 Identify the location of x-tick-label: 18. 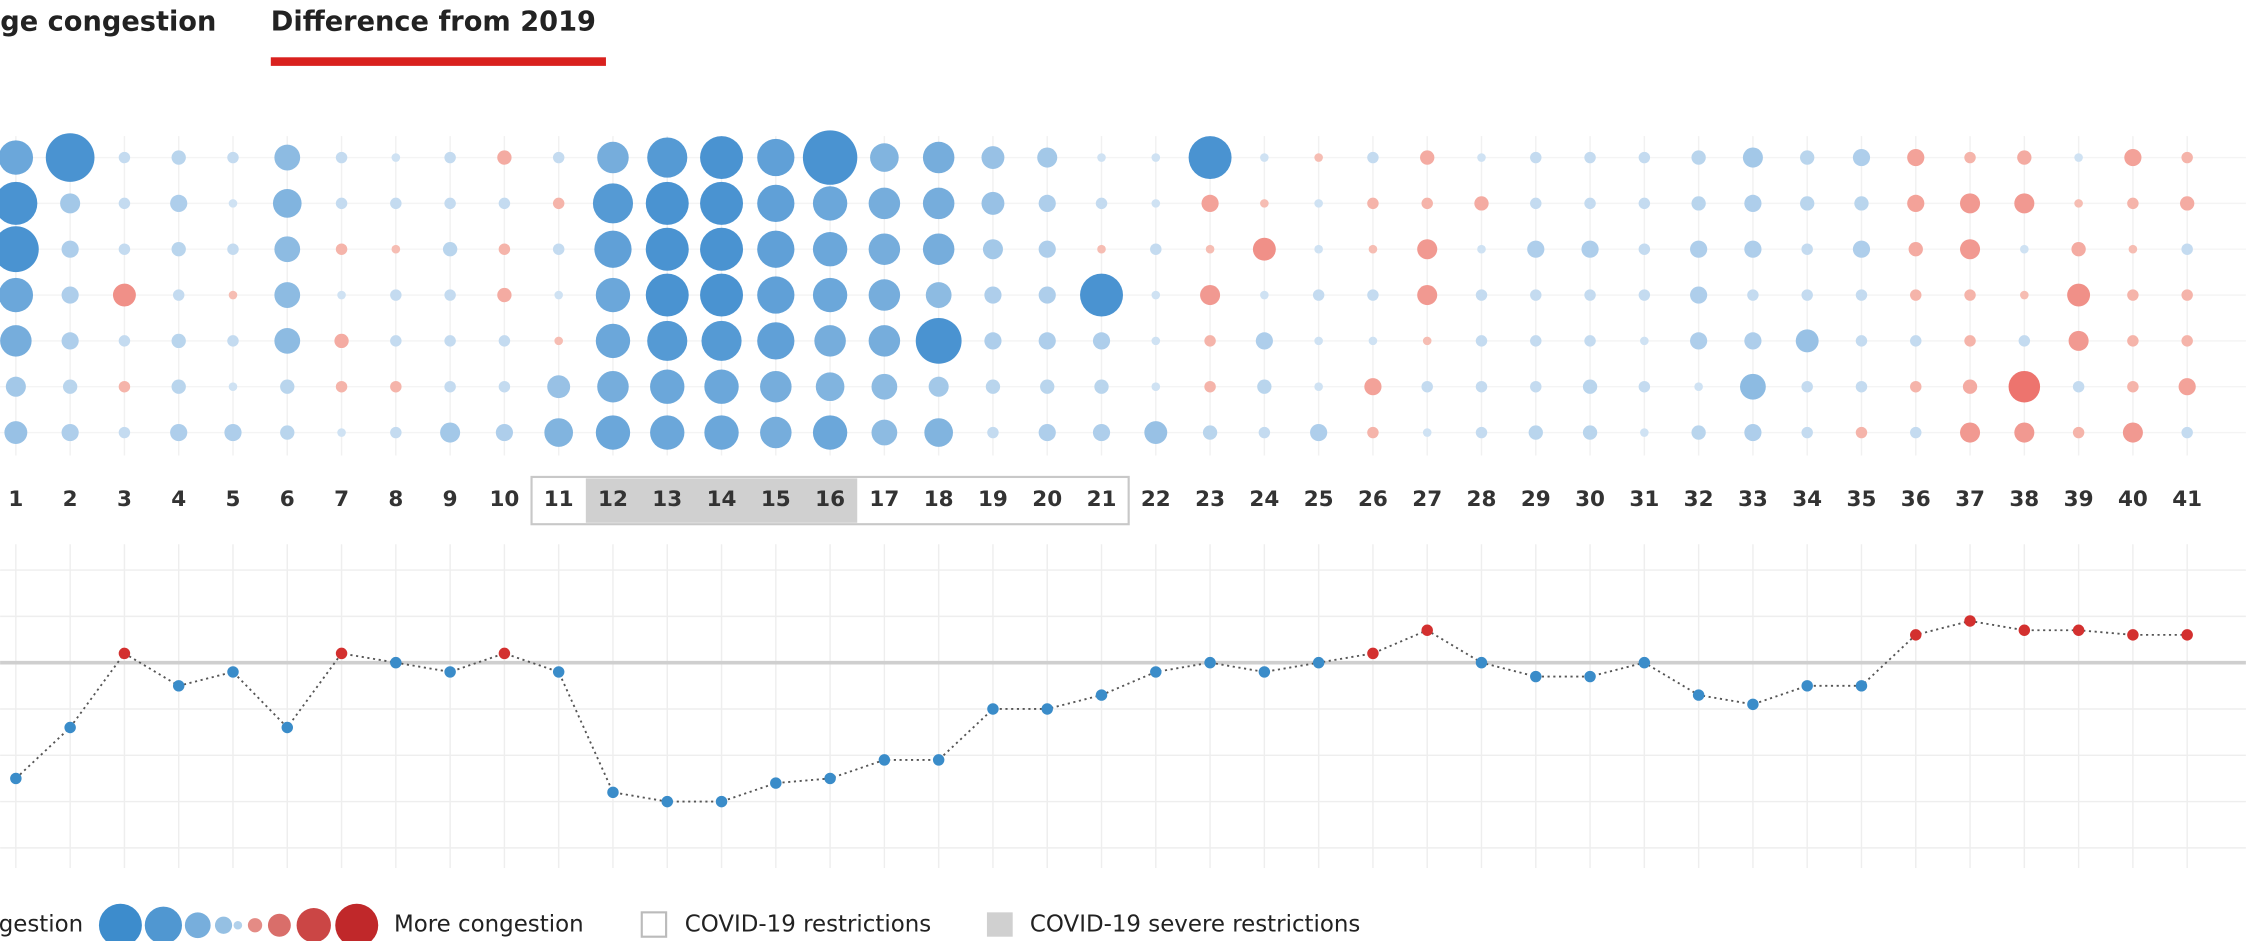
(939, 499).